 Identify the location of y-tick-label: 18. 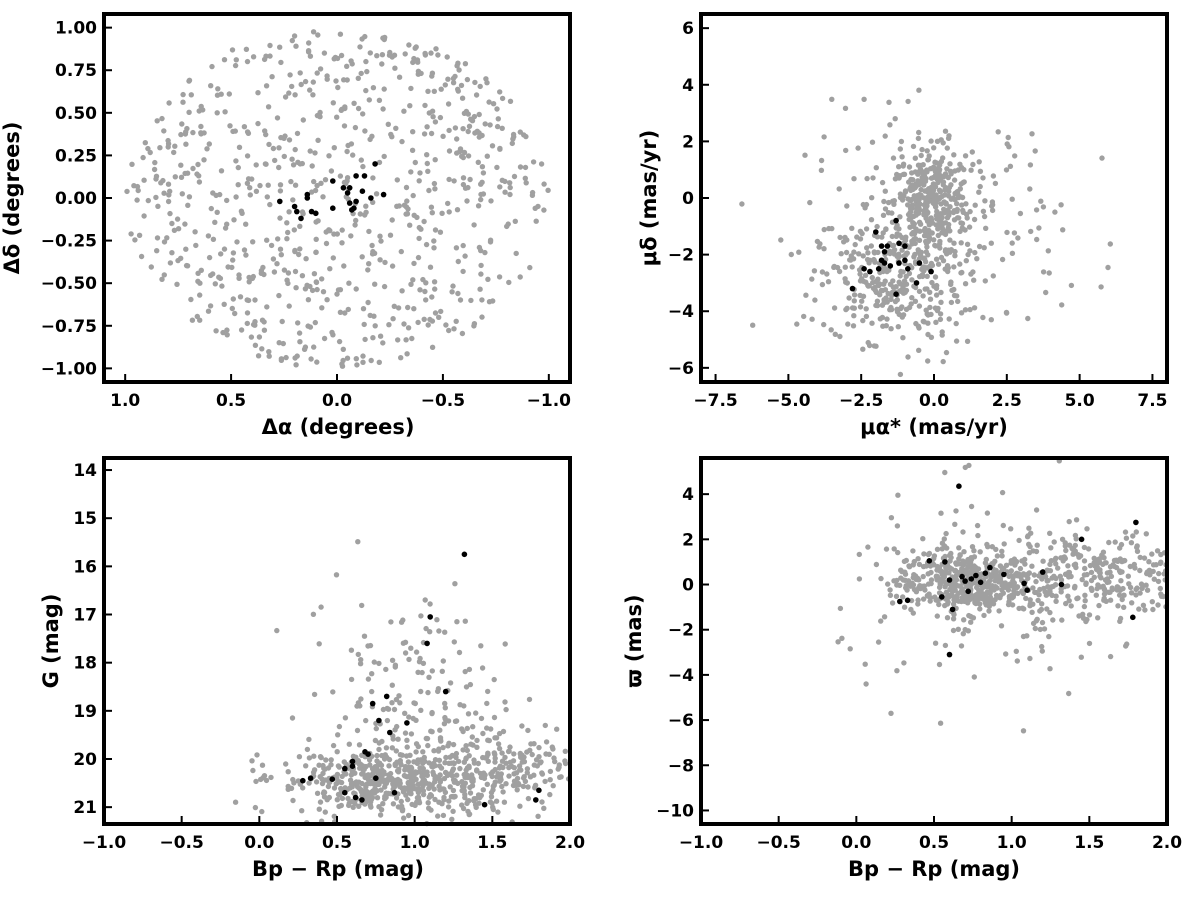
(85, 664).